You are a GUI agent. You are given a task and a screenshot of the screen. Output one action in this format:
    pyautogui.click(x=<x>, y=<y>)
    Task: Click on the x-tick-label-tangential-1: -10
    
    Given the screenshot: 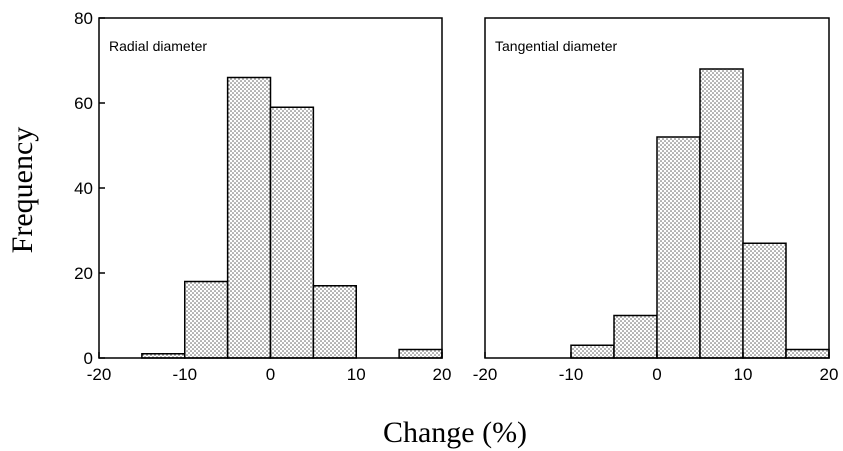 What is the action you would take?
    pyautogui.click(x=571, y=374)
    